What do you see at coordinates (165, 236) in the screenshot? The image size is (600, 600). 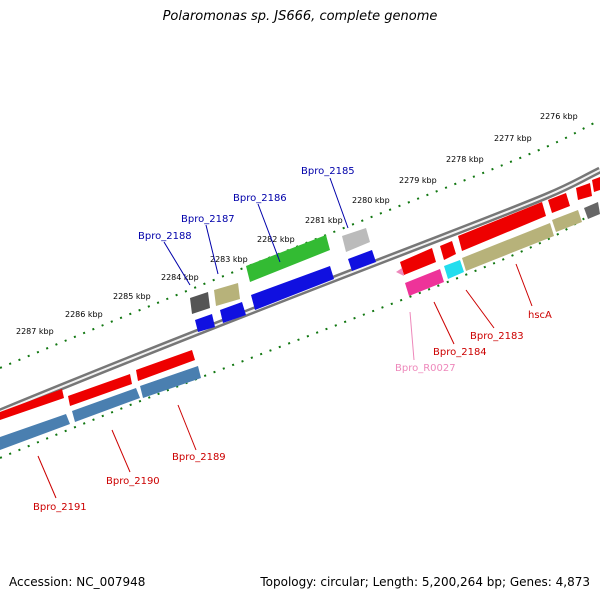 I see `gene-label: Bpro_2188` at bounding box center [165, 236].